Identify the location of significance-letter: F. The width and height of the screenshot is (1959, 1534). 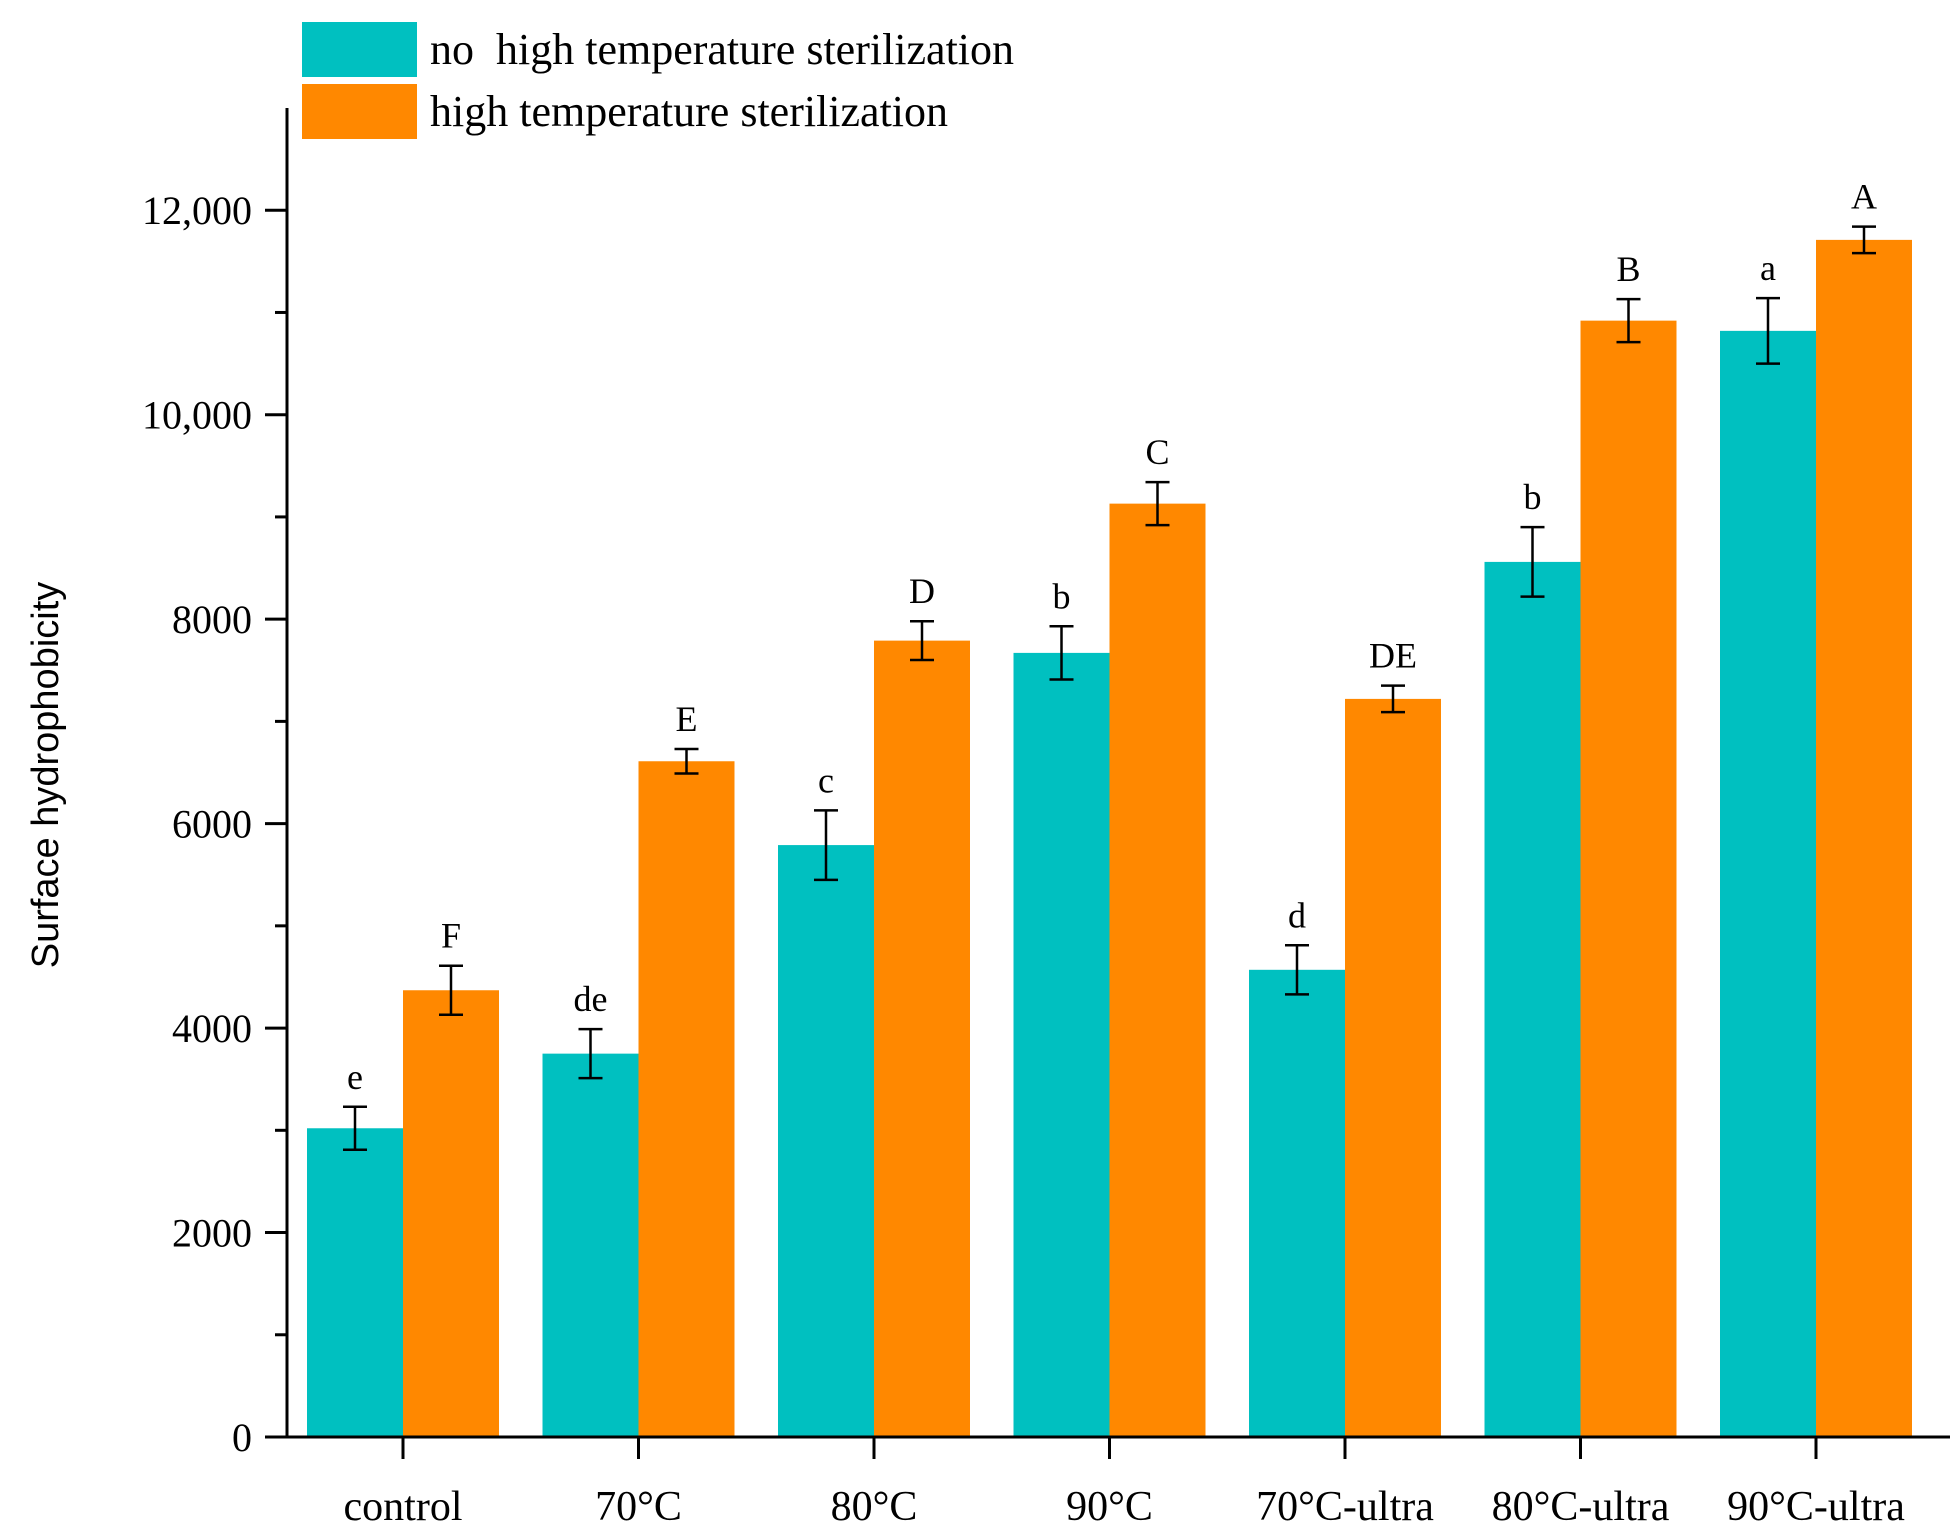
(451, 936).